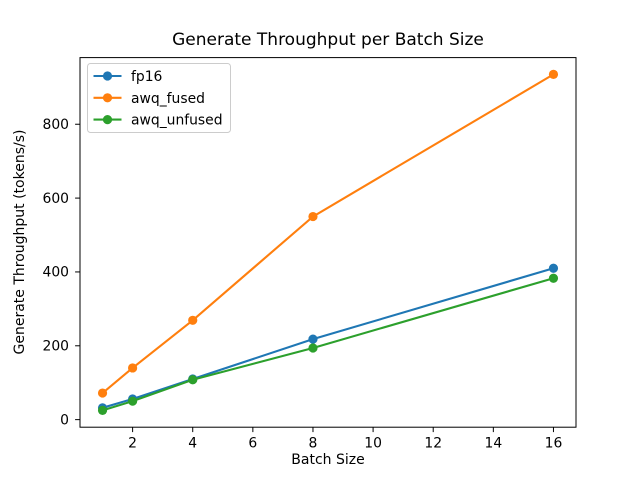  Describe the element at coordinates (328, 40) in the screenshot. I see `chart-title: Generate Throughput per Batch Size` at that location.